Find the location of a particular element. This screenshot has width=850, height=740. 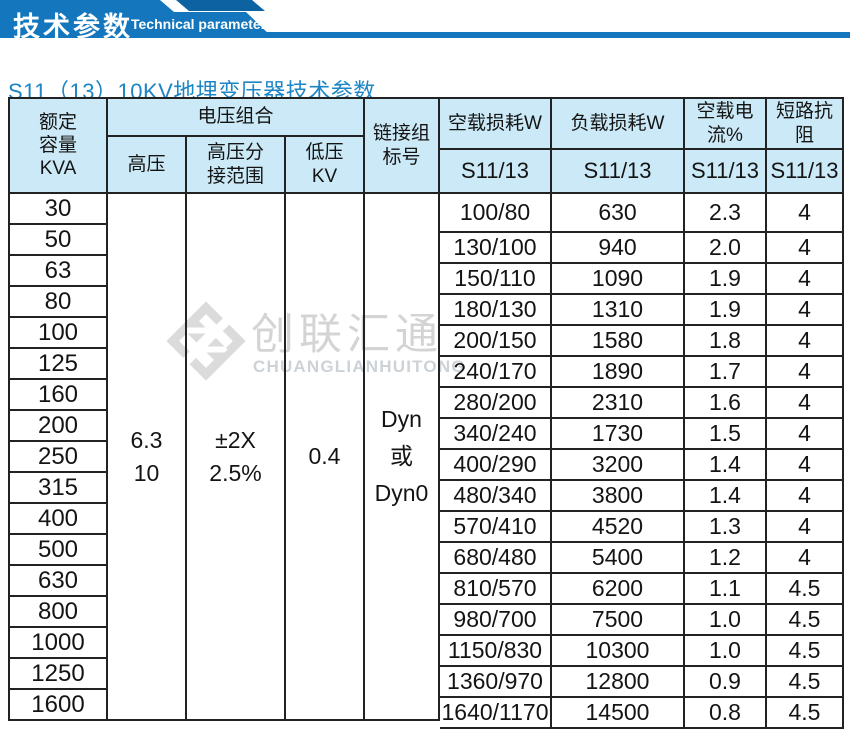

kva-cell: 80 is located at coordinates (59, 302).